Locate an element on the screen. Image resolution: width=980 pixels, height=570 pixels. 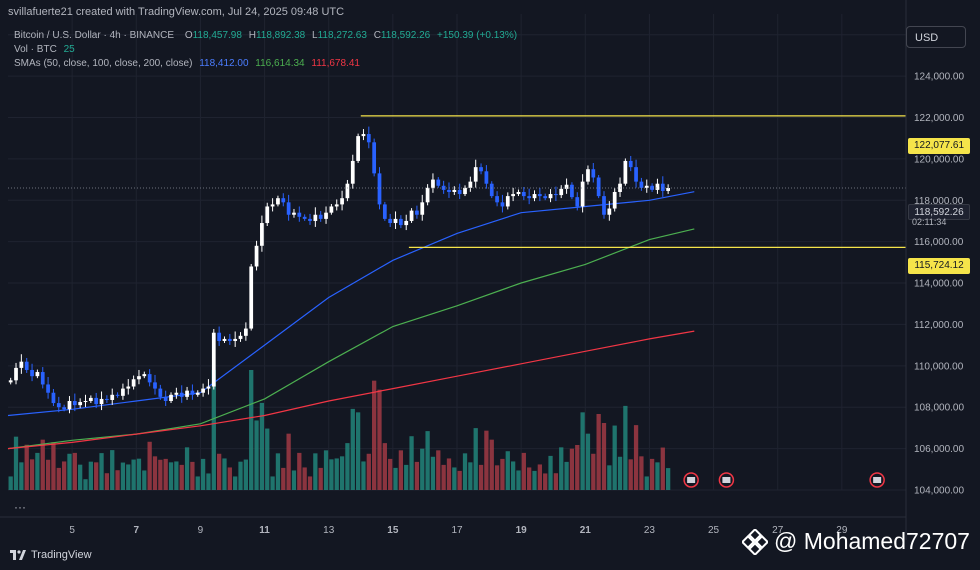
ohlc-close-label: C is located at coordinates (377, 35).